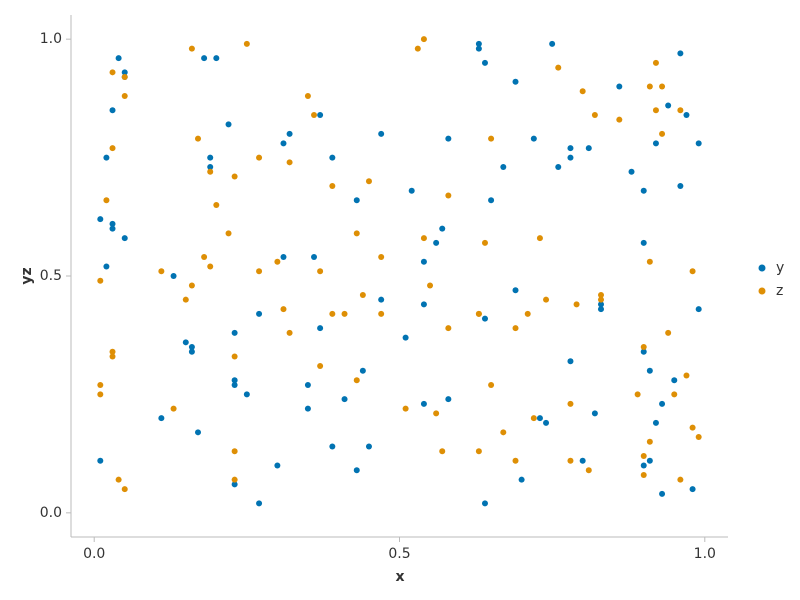 Image resolution: width=800 pixels, height=600 pixels. Describe the element at coordinates (399, 577) in the screenshot. I see `x-axis-label: x` at that location.